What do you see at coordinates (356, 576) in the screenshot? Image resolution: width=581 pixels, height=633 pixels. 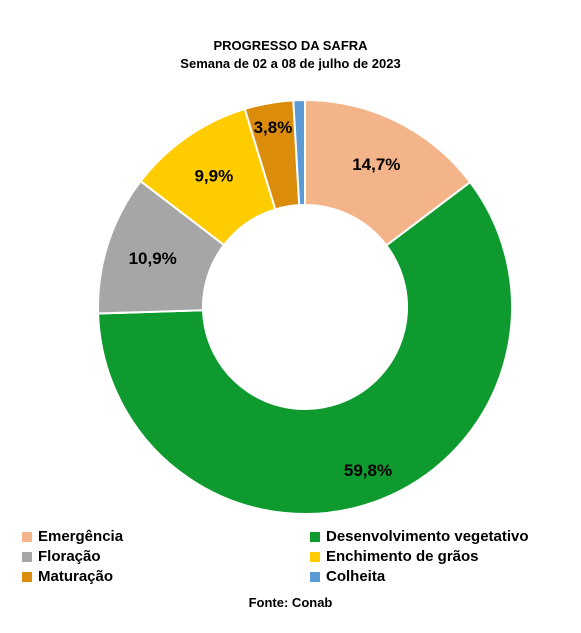 I see `legend-label: Colheita` at bounding box center [356, 576].